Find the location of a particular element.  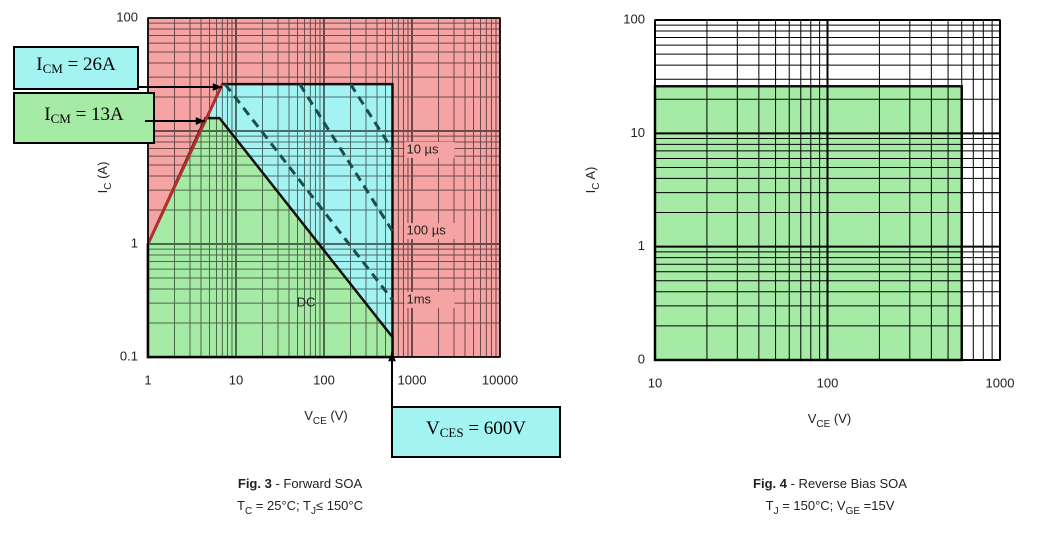

caption-title: Fig. 3 - Forward SOA is located at coordinates (300, 483).